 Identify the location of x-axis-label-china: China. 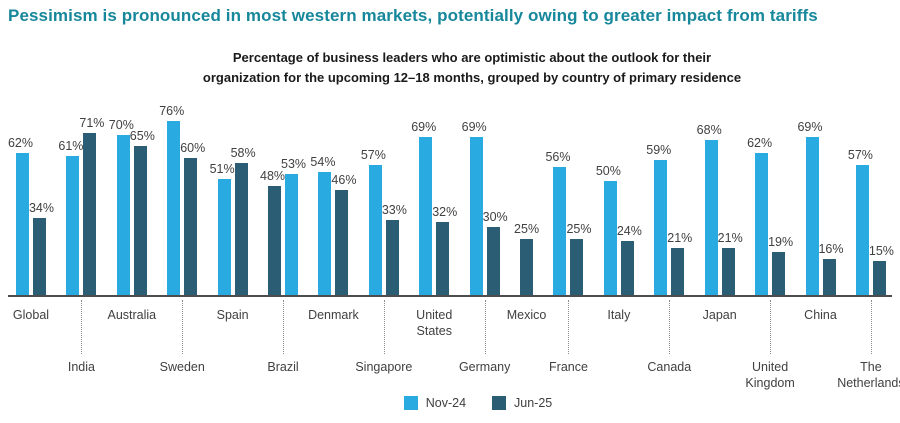
(820, 315).